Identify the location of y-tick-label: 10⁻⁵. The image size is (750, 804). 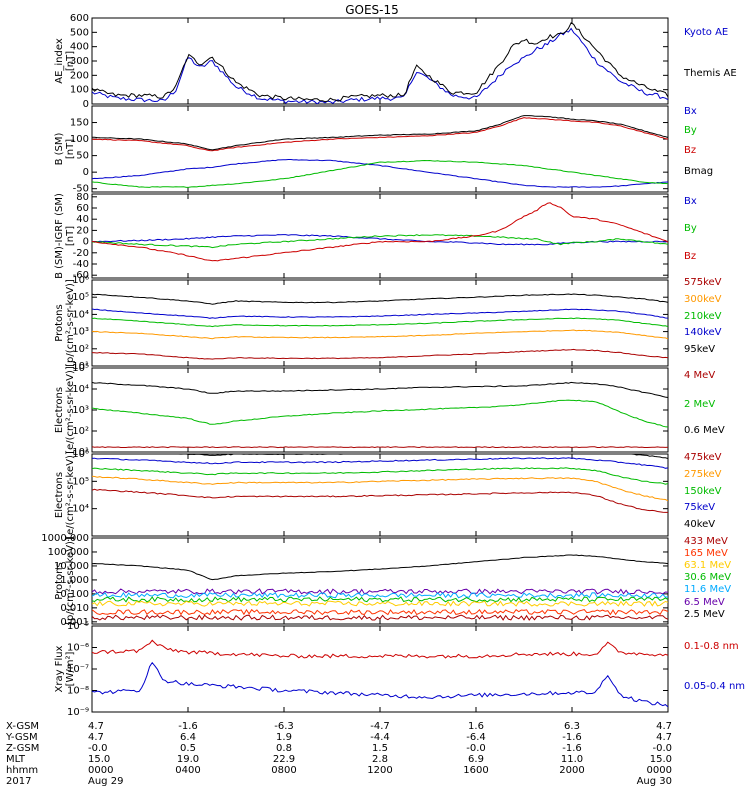
(78, 626).